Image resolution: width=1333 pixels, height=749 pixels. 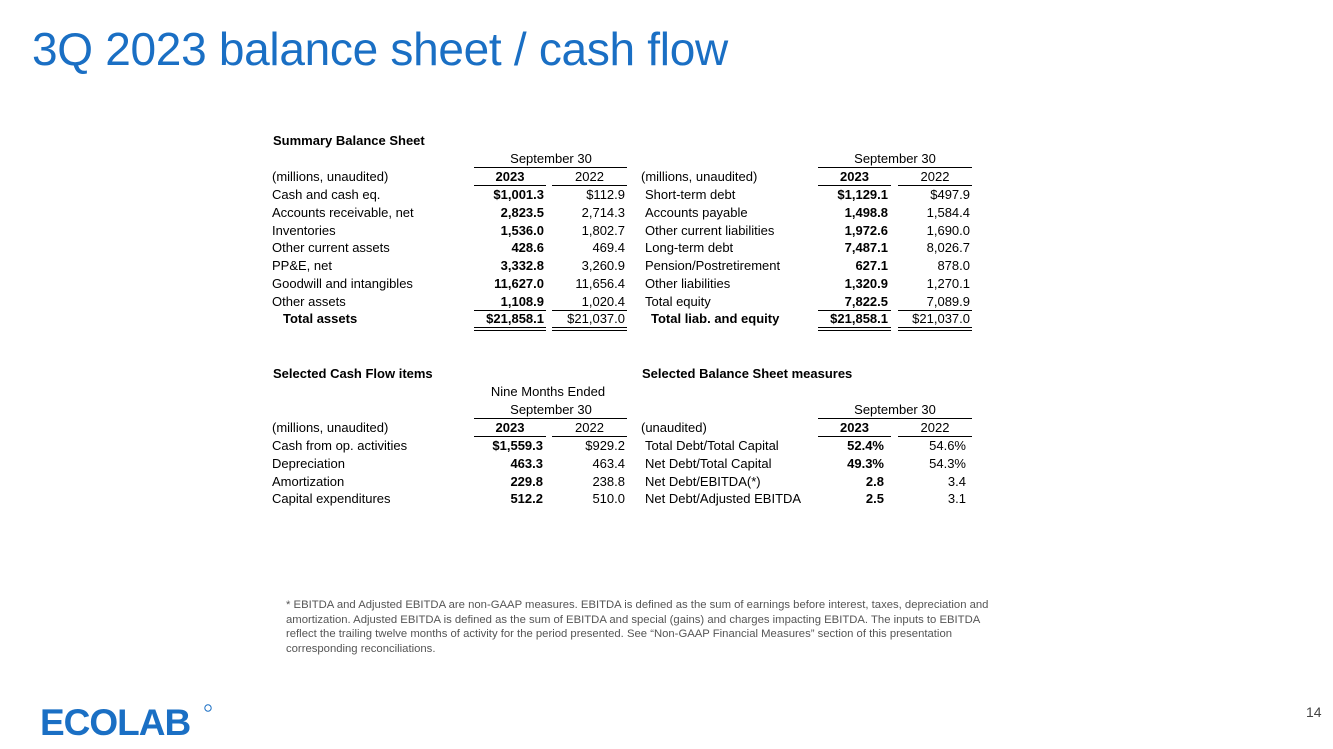 What do you see at coordinates (115, 721) in the screenshot?
I see `logo-text: ECOLAB` at bounding box center [115, 721].